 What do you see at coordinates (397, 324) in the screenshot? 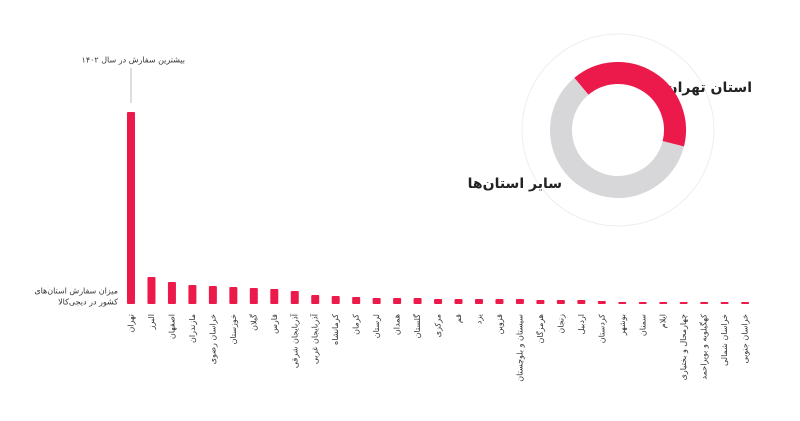
I see `x-tick-label: همدان` at bounding box center [397, 324].